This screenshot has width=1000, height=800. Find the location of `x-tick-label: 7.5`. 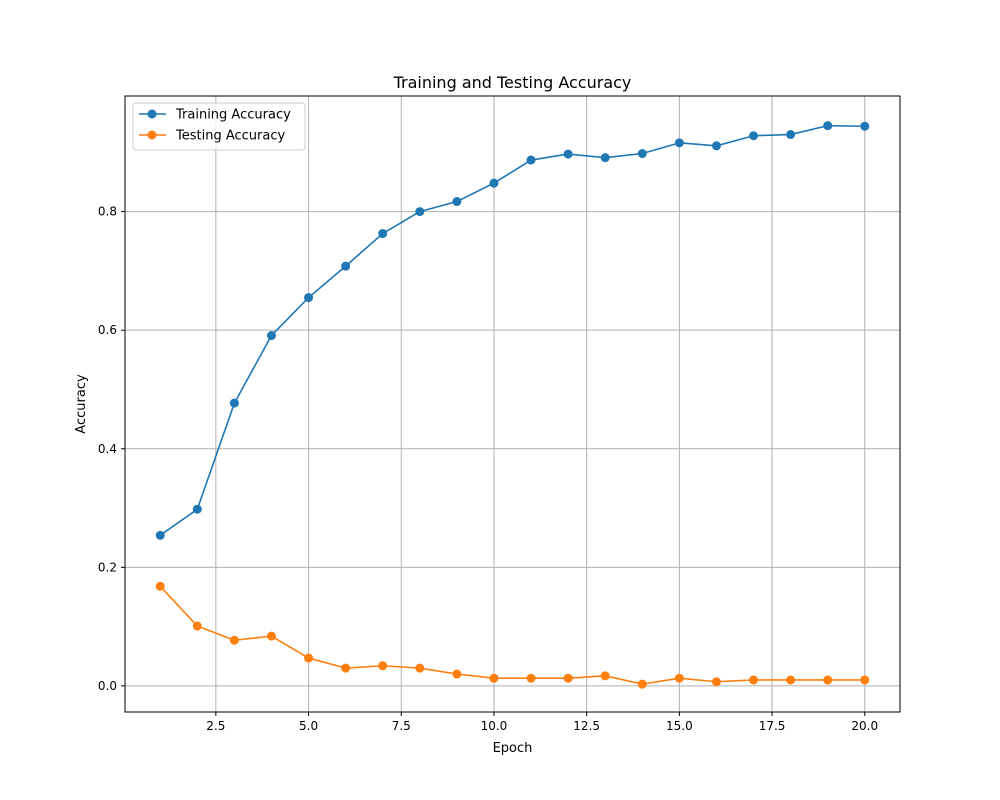

x-tick-label: 7.5 is located at coordinates (401, 726).